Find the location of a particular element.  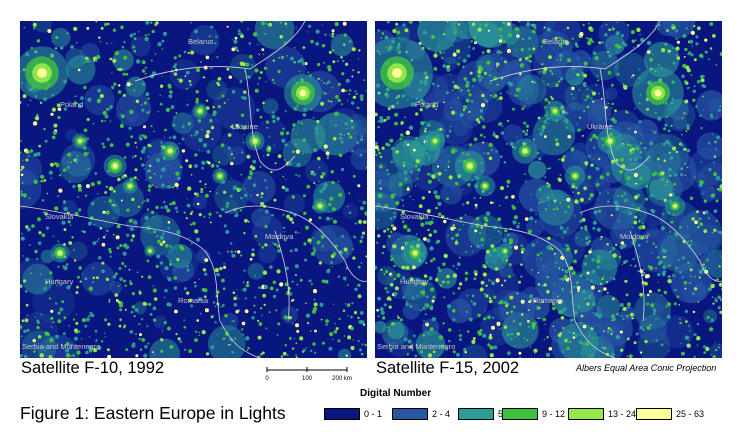

projection-note: Albers Equal Area Conic Projection is located at coordinates (646, 368).